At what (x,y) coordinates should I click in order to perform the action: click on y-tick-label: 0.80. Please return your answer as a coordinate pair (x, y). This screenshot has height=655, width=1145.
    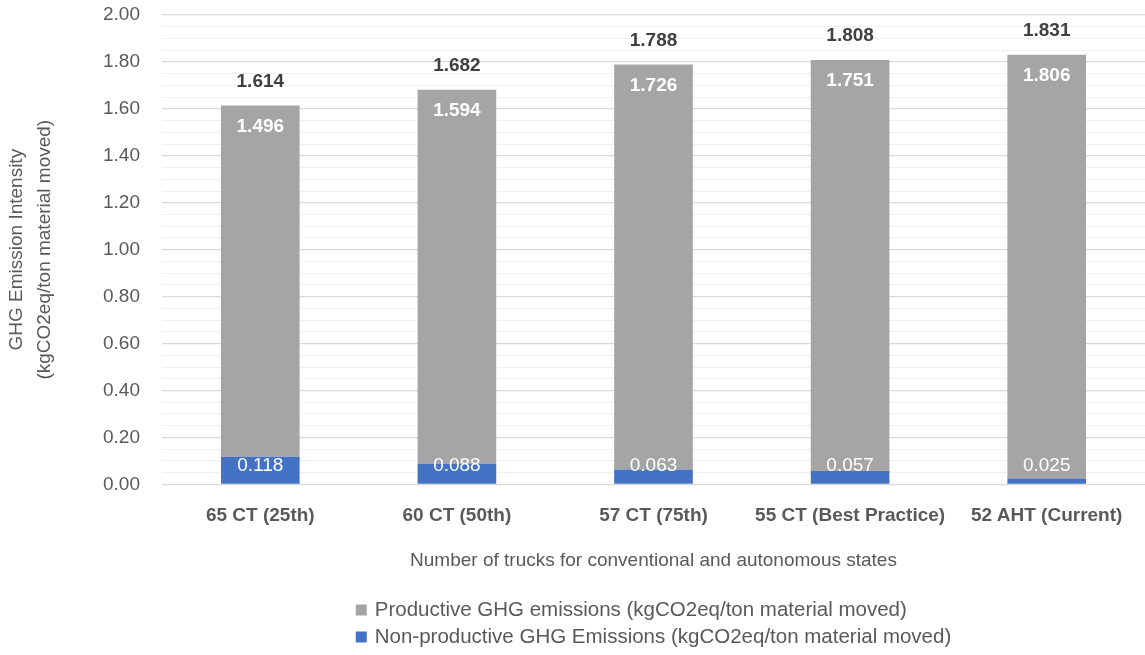
    Looking at the image, I should click on (121, 295).